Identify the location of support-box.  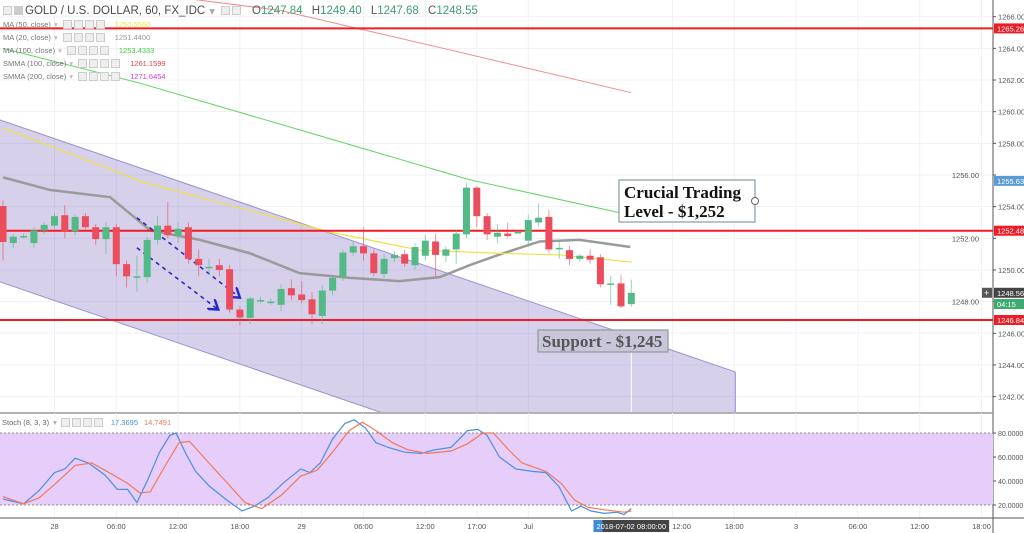
(603, 341).